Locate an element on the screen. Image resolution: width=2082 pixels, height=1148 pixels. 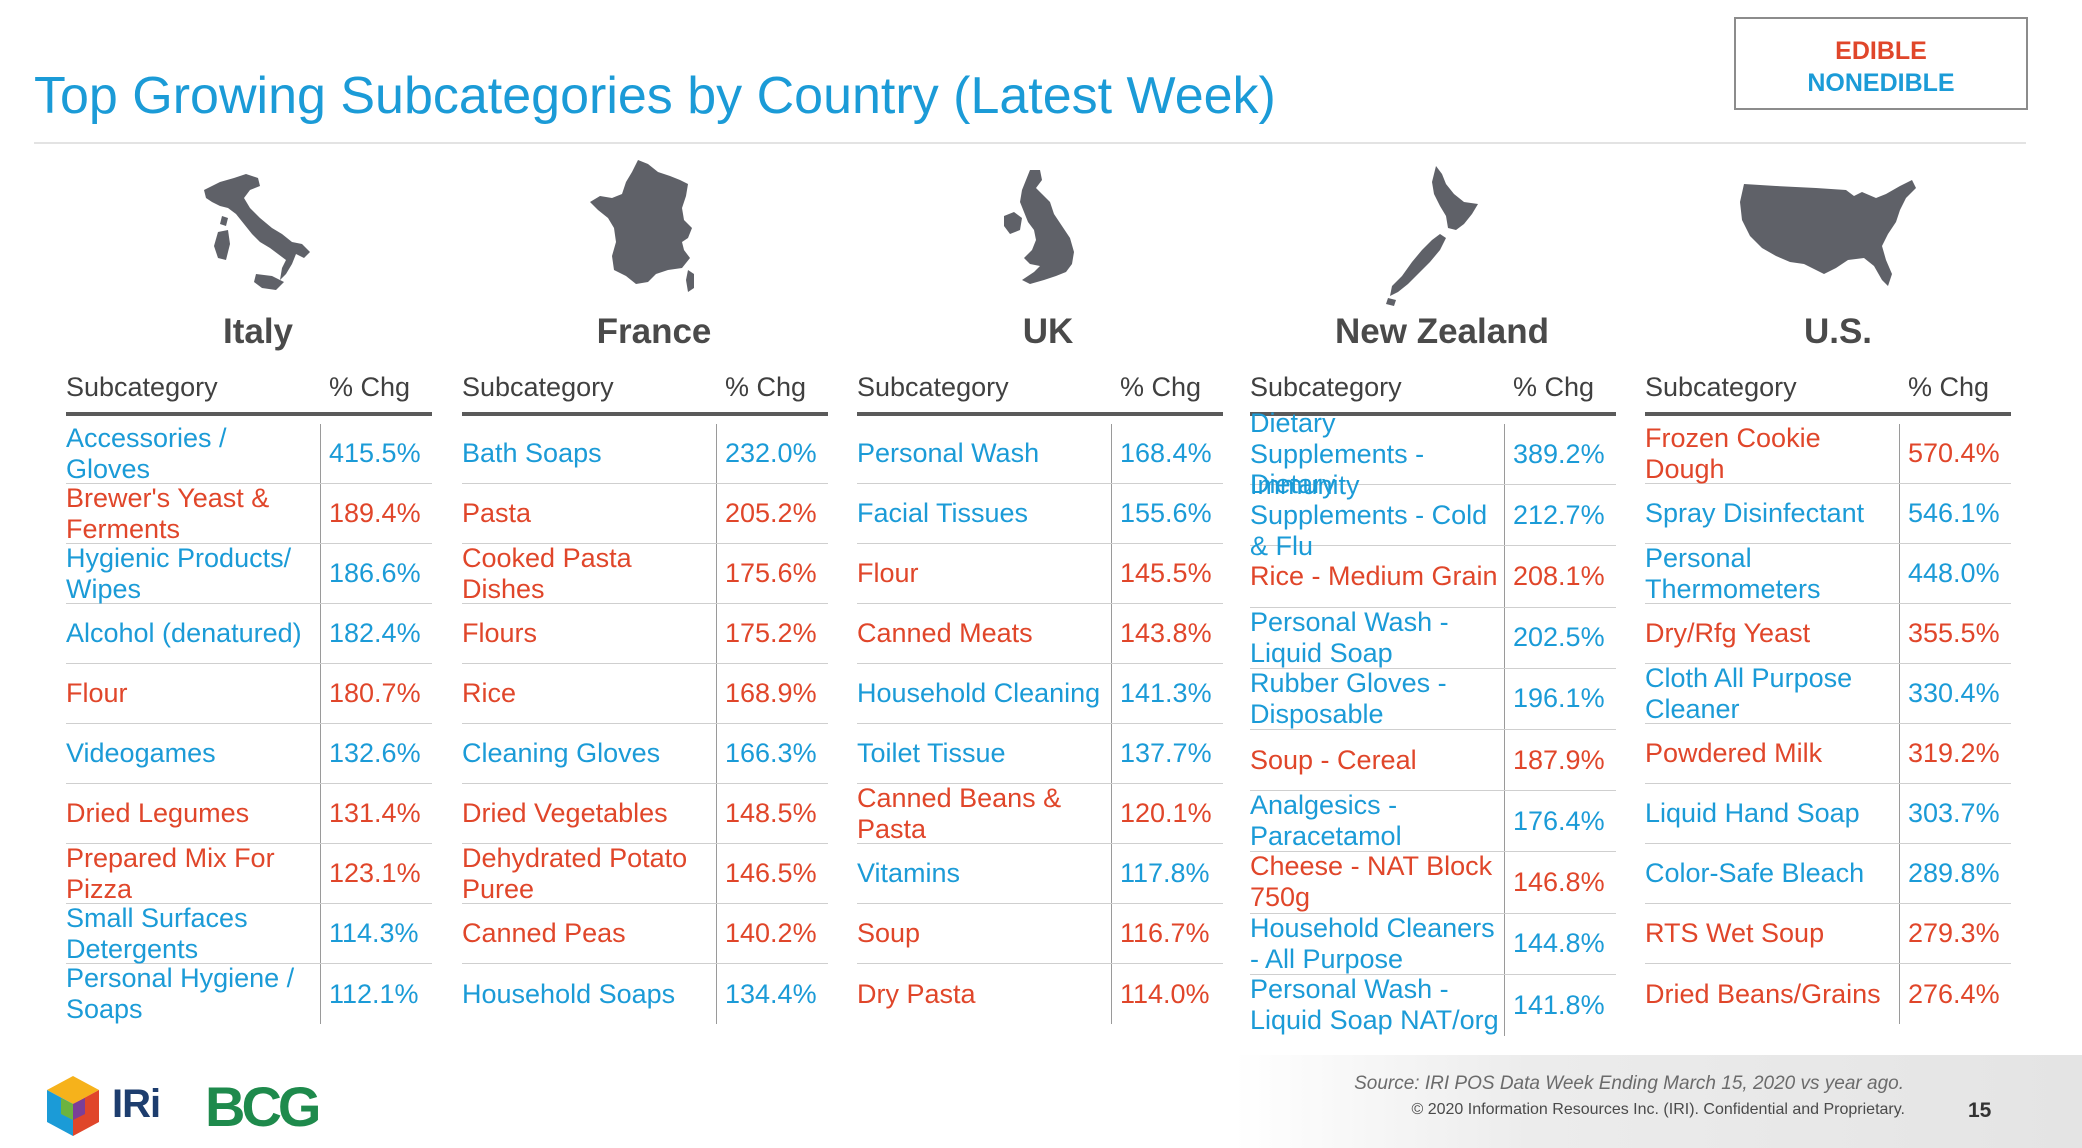
country-name-uk: UK is located at coordinates (1048, 331).